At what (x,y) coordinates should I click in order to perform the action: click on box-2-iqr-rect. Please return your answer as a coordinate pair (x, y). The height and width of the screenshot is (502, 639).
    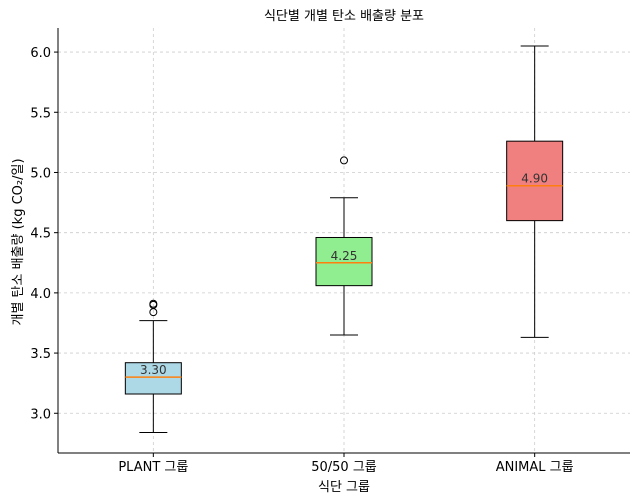
    Looking at the image, I should click on (344, 261).